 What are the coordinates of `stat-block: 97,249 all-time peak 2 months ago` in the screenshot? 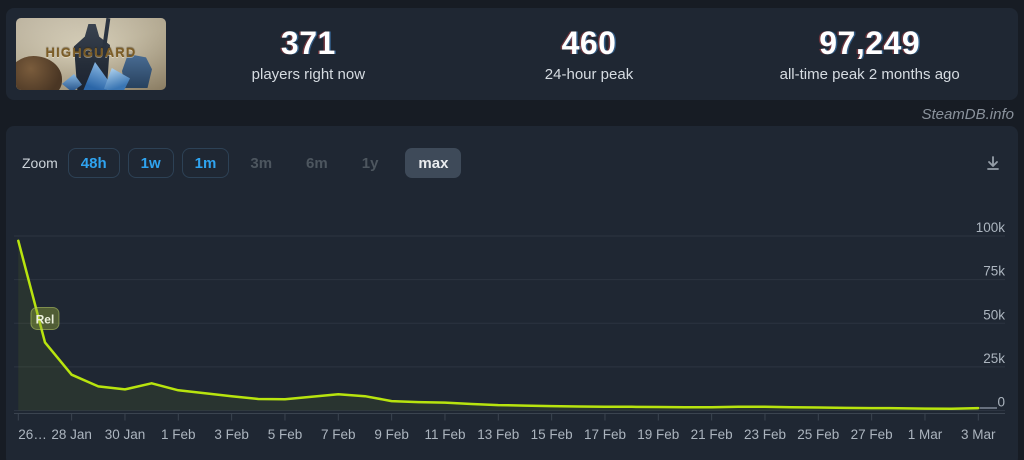 It's located at (869, 54).